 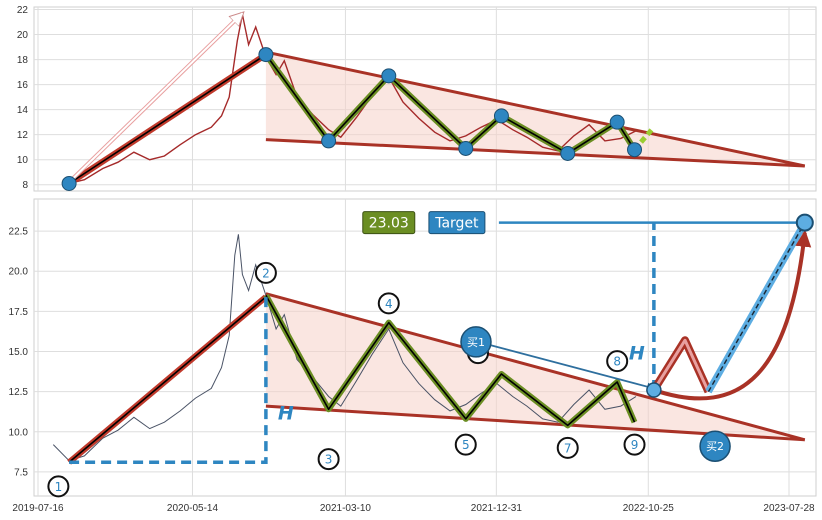 I want to click on buy2-label: 买2, so click(x=715, y=446).